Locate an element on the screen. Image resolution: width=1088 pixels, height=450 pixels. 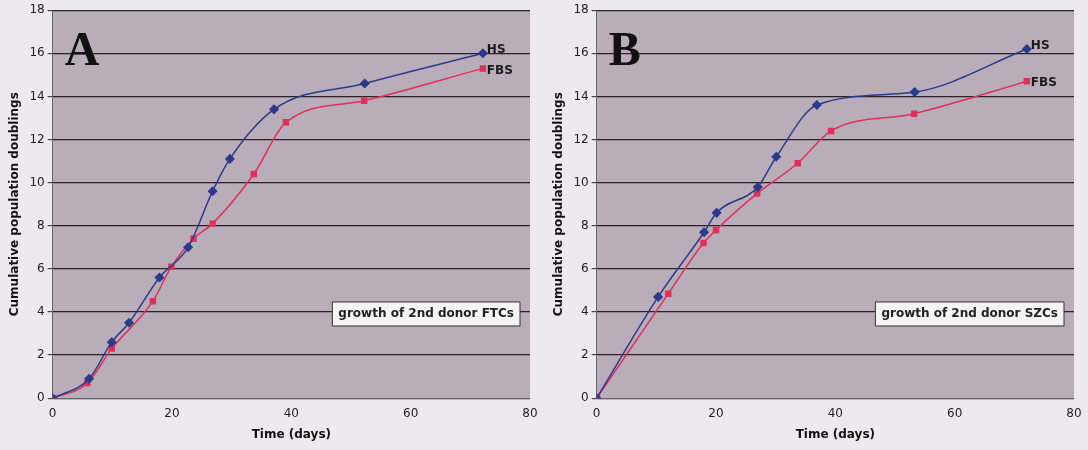
annotation: growth of 2nd donor FTCs is located at coordinates (426, 313).